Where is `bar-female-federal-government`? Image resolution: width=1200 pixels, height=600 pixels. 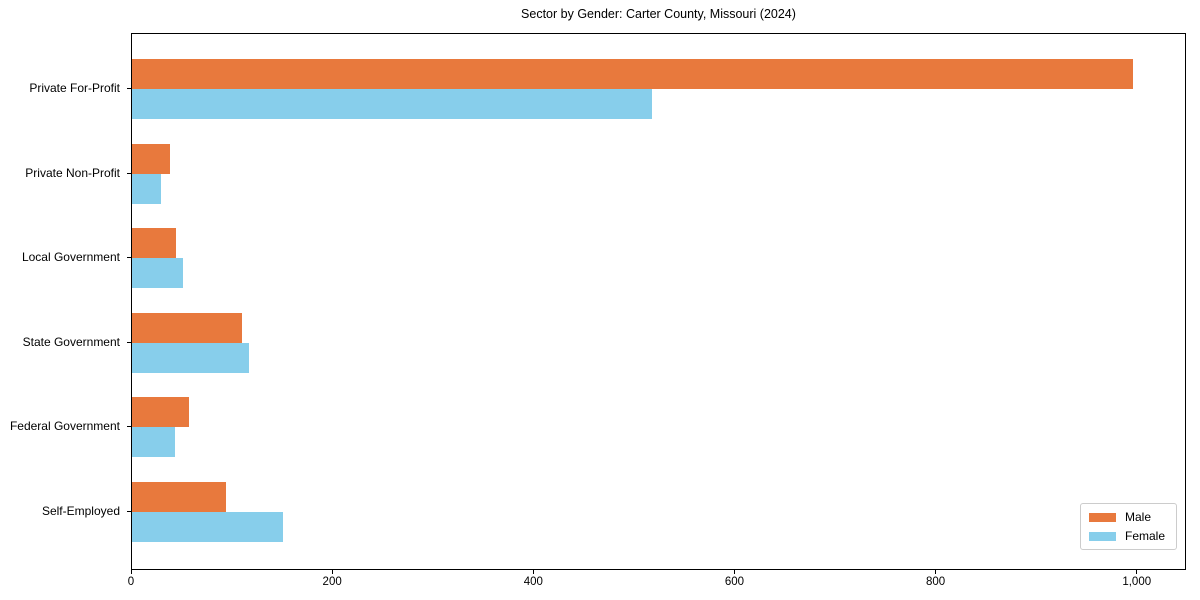 bar-female-federal-government is located at coordinates (154, 442).